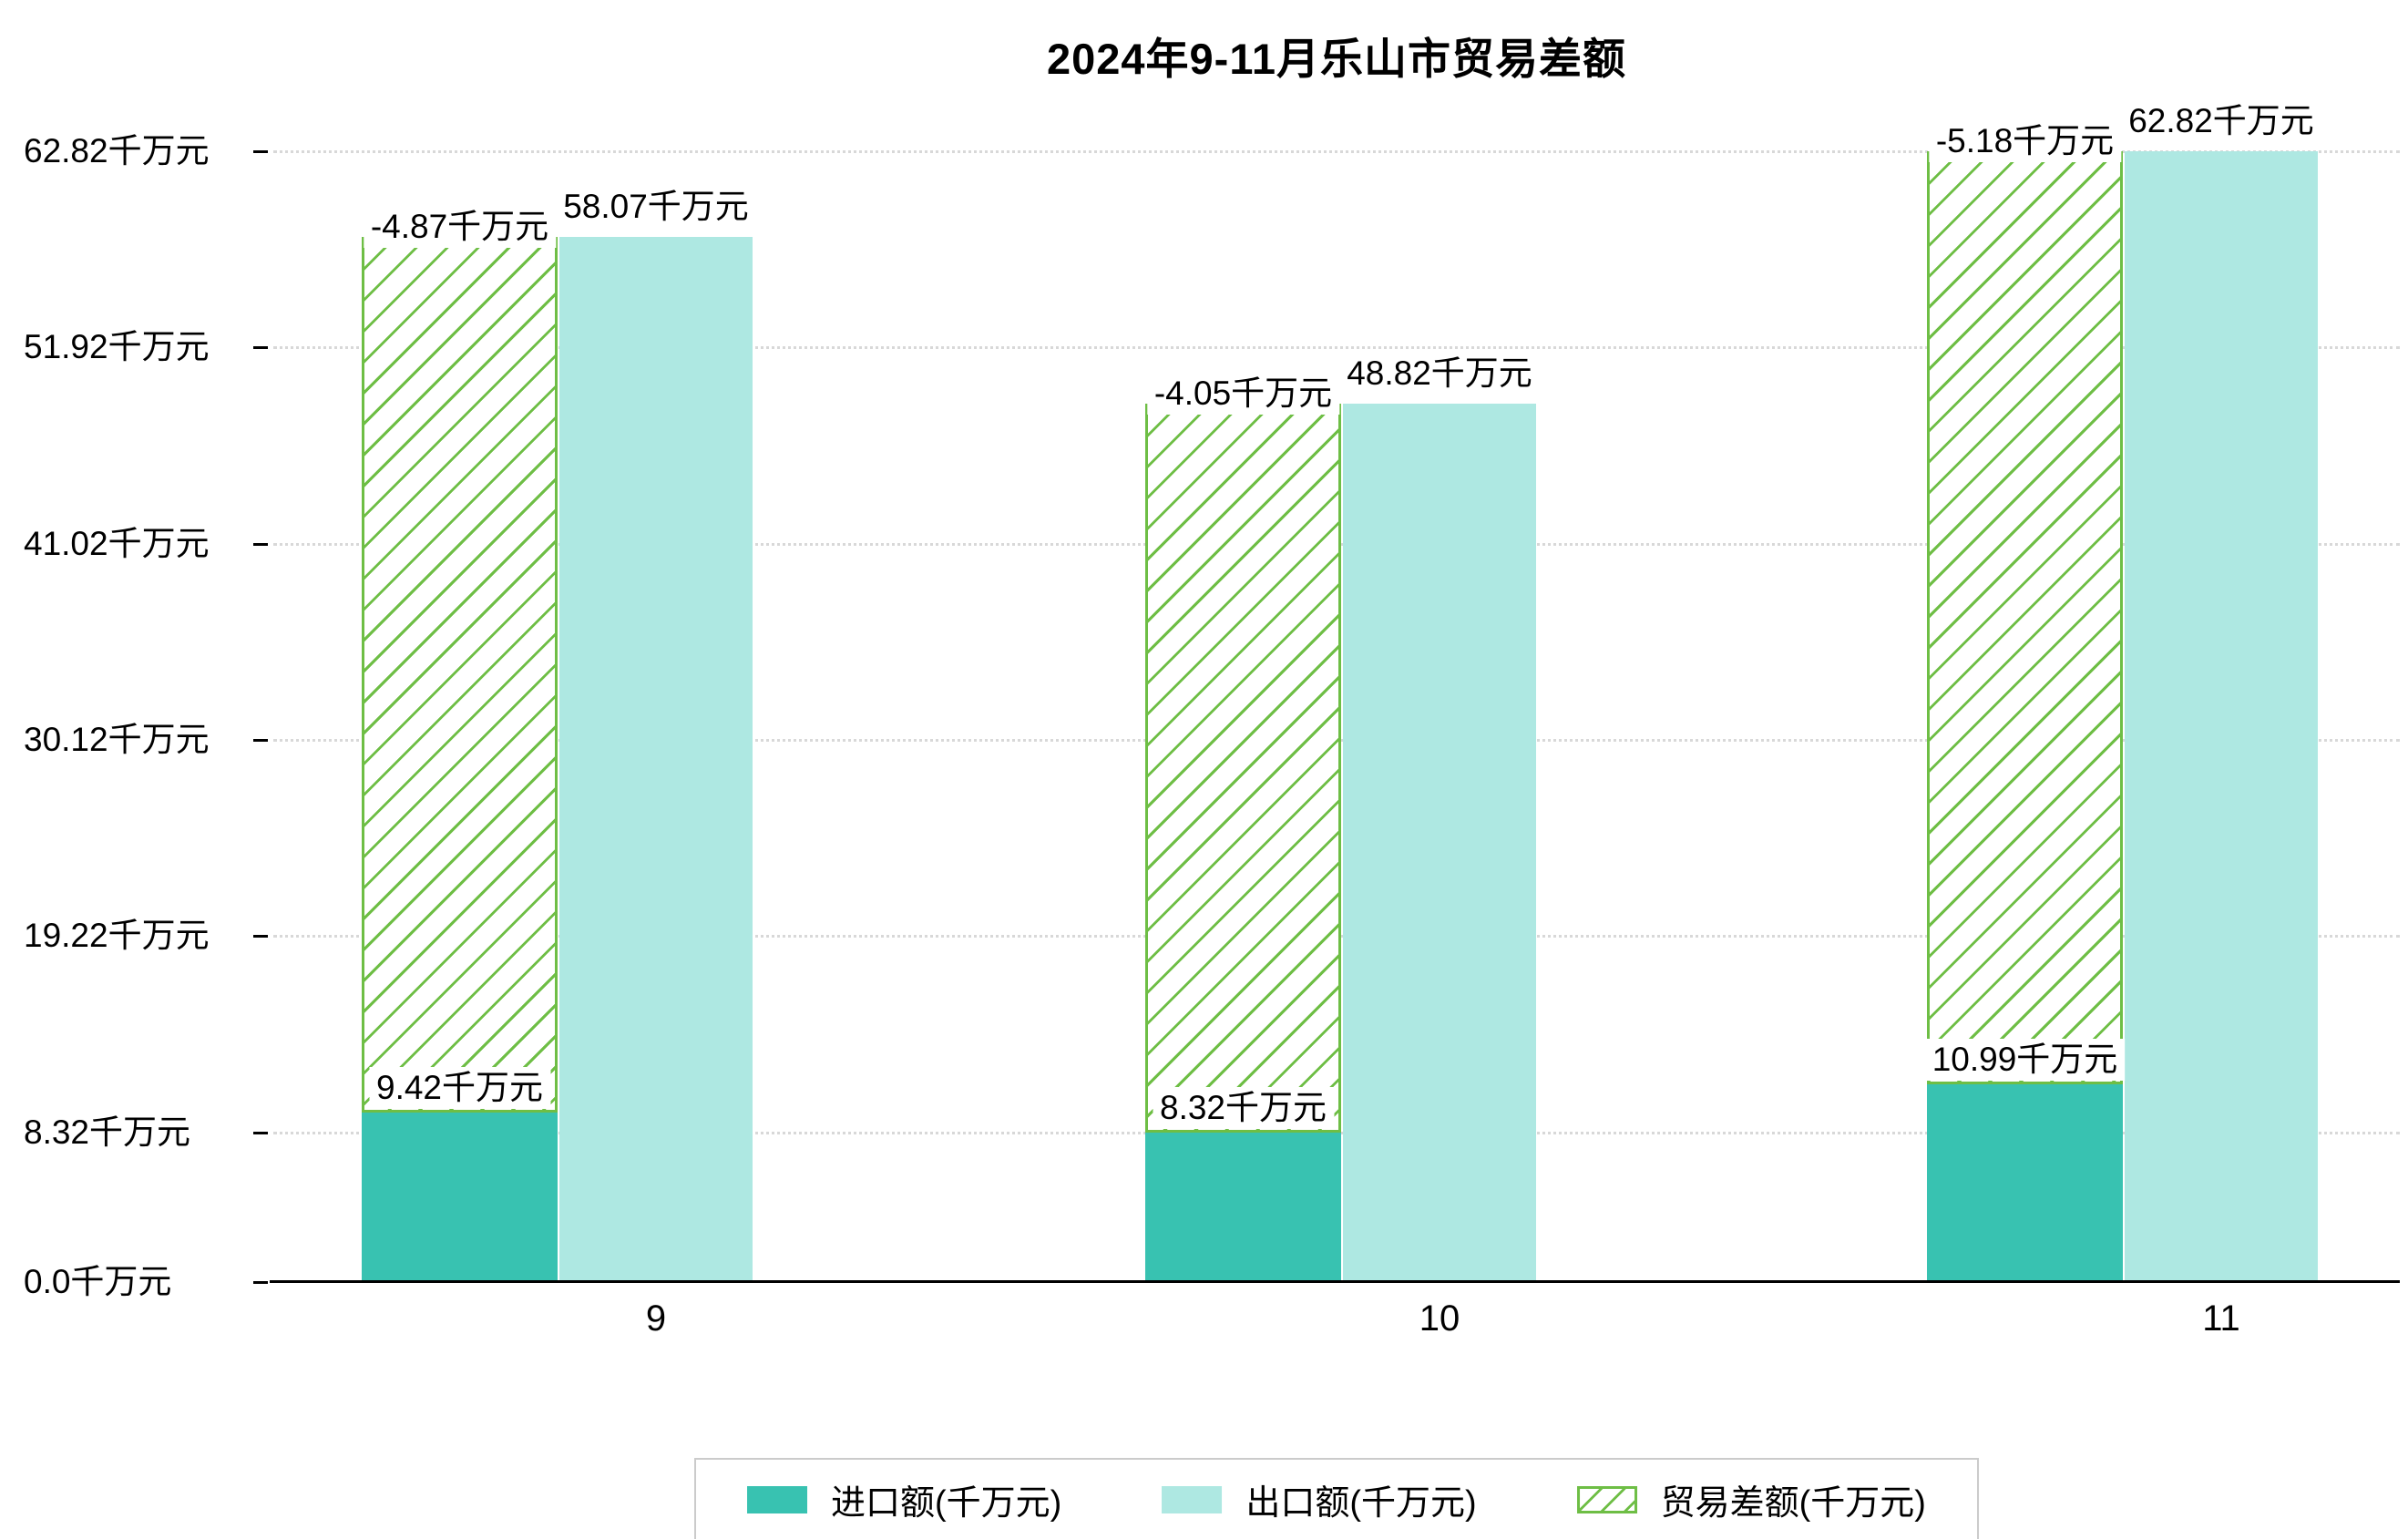  What do you see at coordinates (117, 739) in the screenshot?
I see `y-tick-label: 30.12千万元` at bounding box center [117, 739].